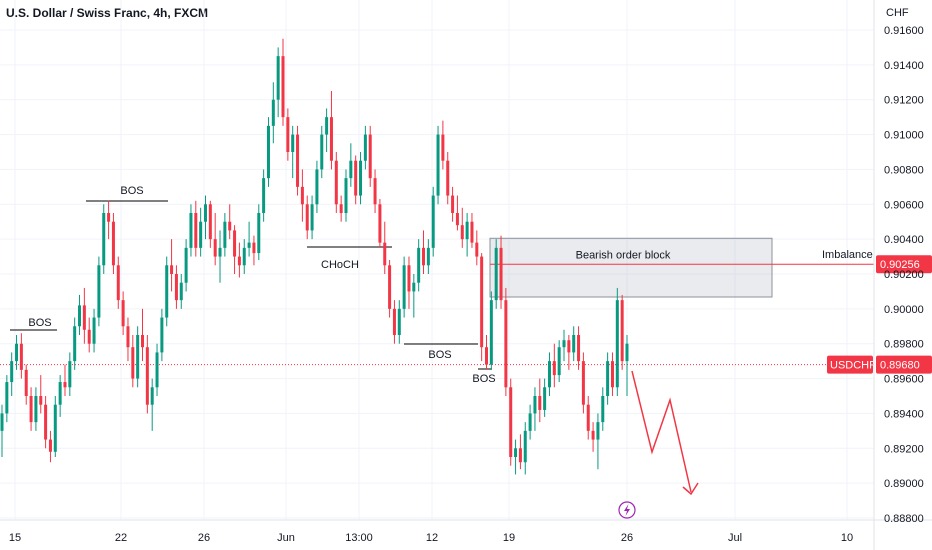  I want to click on x-tick-label: 26, so click(627, 538).